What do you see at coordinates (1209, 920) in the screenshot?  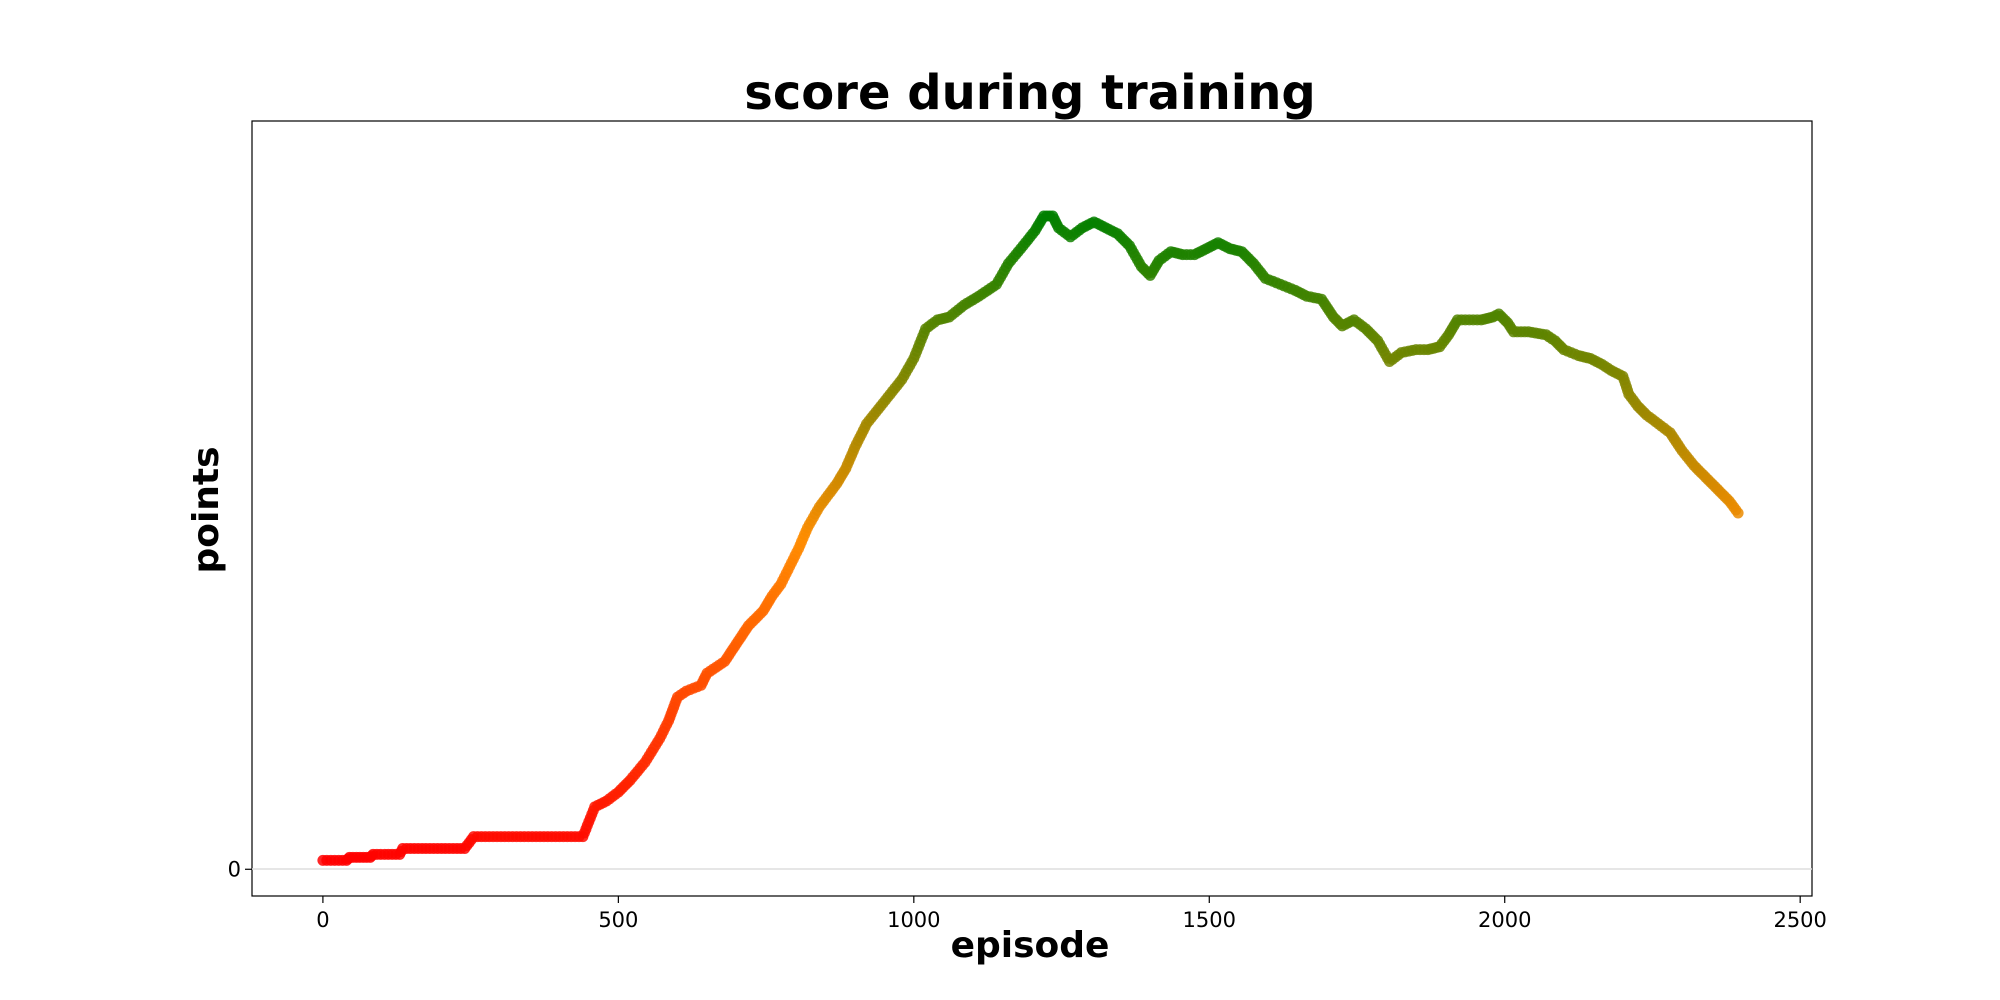 I see `x-tick-label: 1500` at bounding box center [1209, 920].